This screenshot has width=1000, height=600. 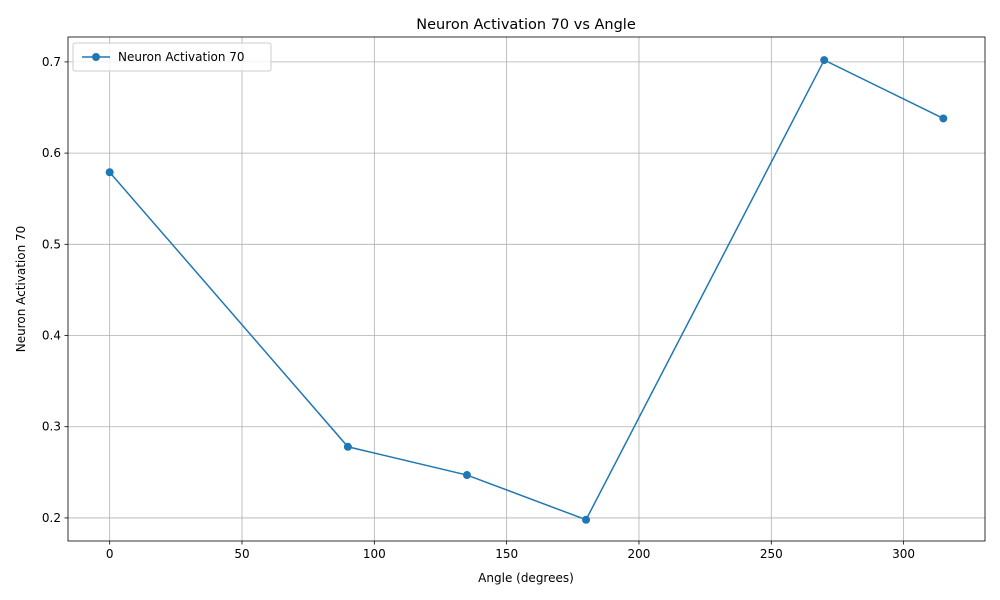 I want to click on y-axis: 0.2 0.3 0.4 0.5 0.6 0.7, so click(x=55, y=290).